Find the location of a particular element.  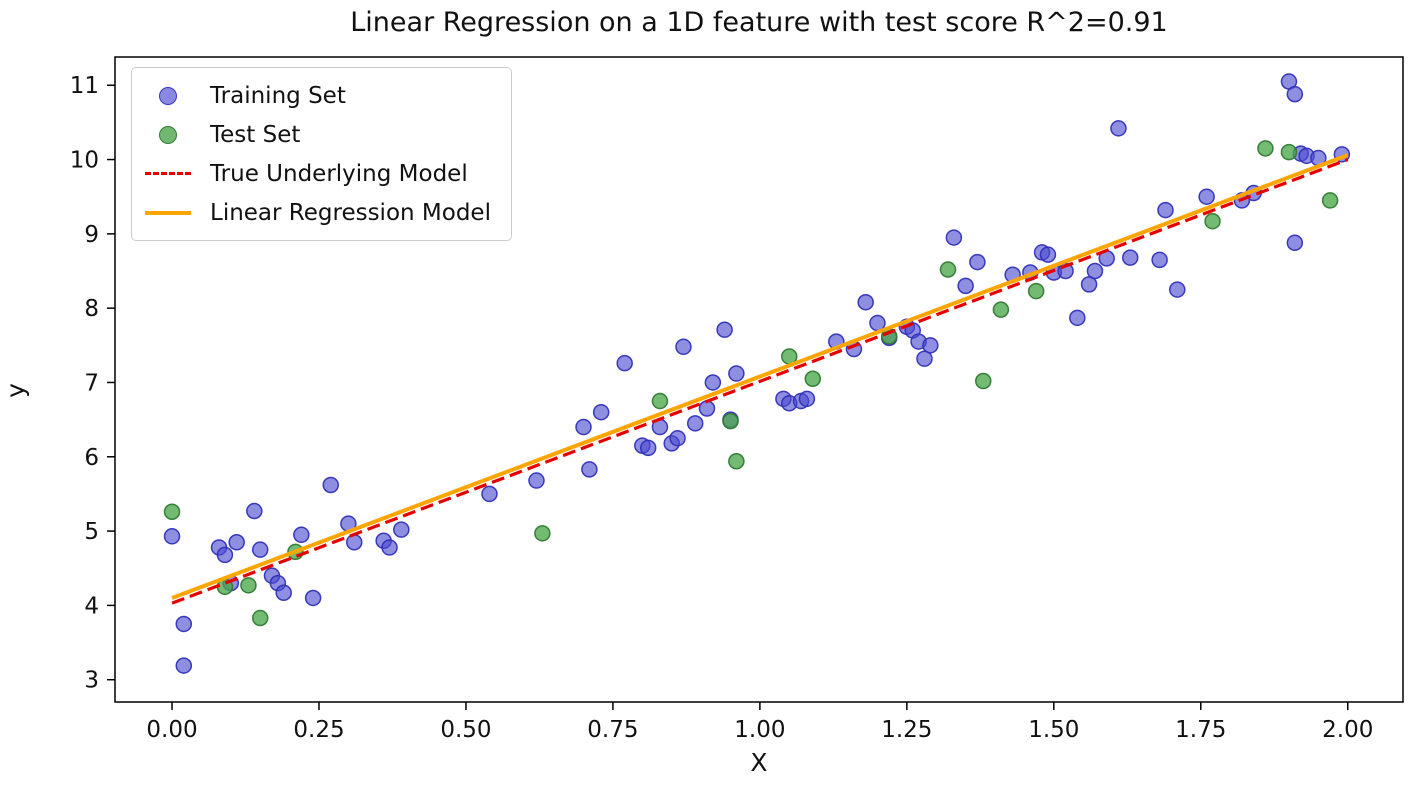

legend-item-true-model: True Underlying Model is located at coordinates (317, 173).